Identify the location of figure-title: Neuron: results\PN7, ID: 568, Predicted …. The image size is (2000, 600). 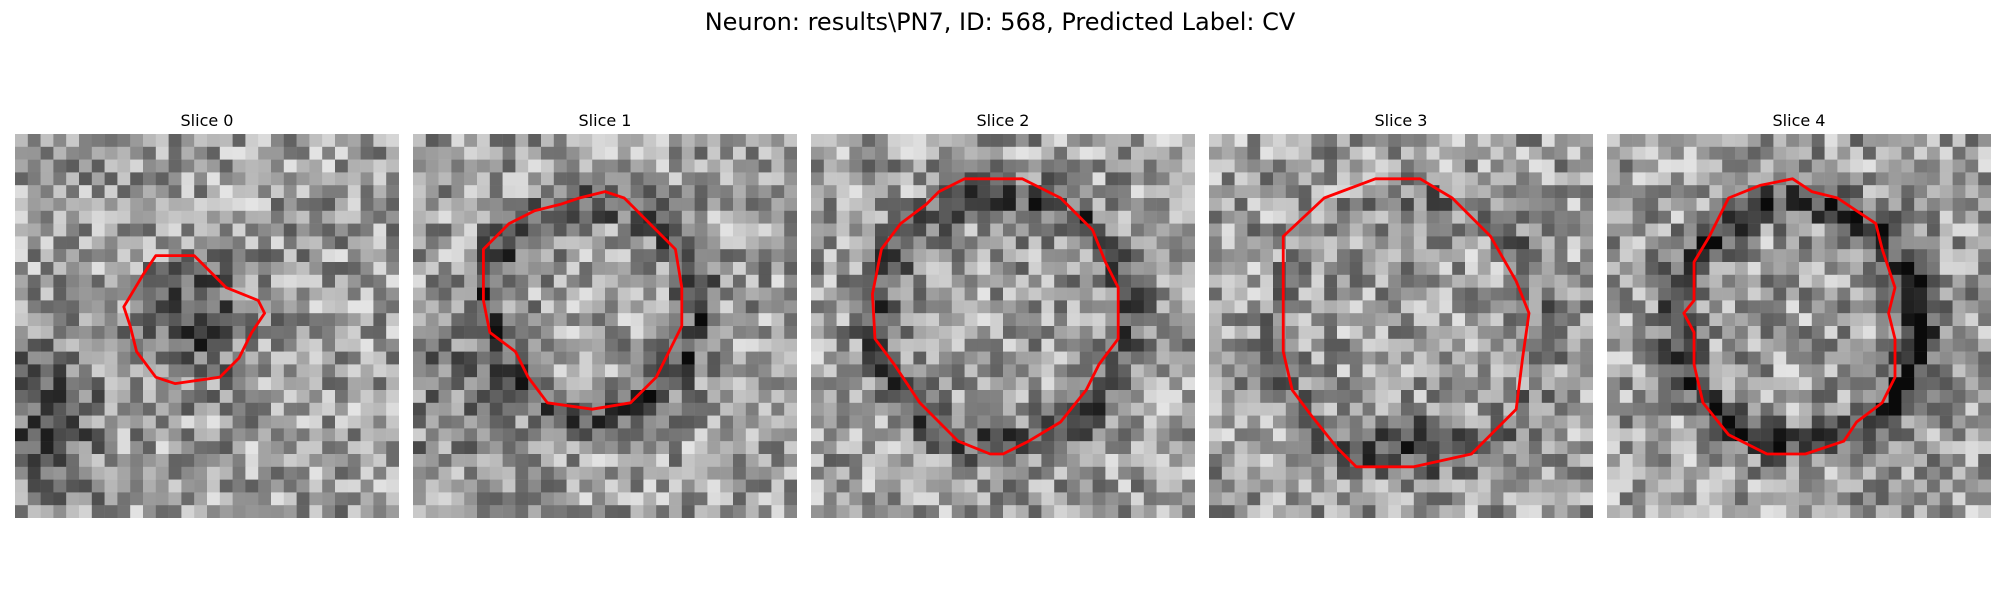
(1000, 22).